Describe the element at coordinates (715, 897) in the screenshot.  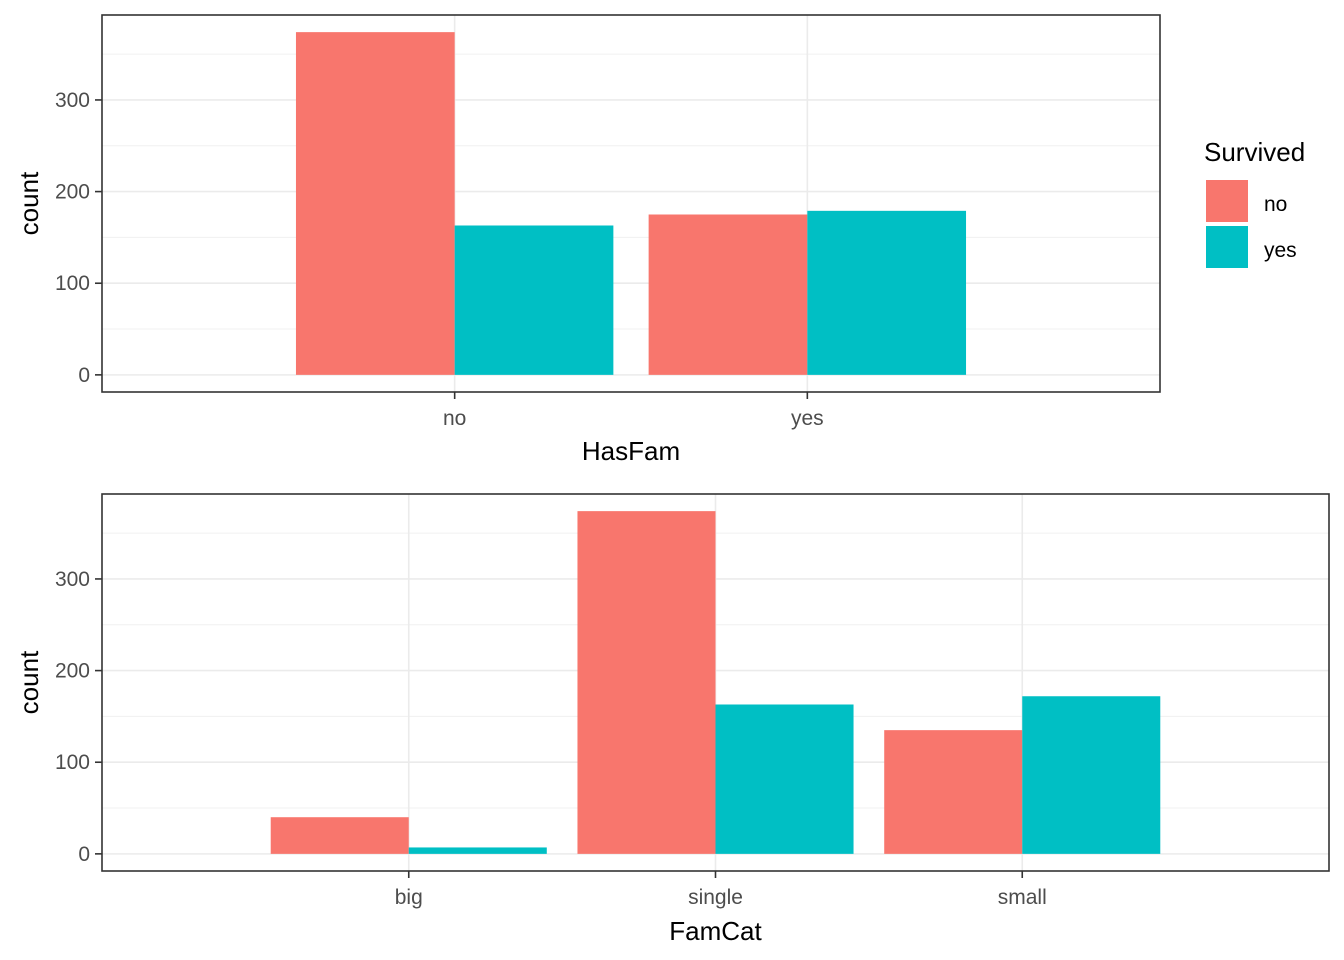
I see `x-tick-label: single` at that location.